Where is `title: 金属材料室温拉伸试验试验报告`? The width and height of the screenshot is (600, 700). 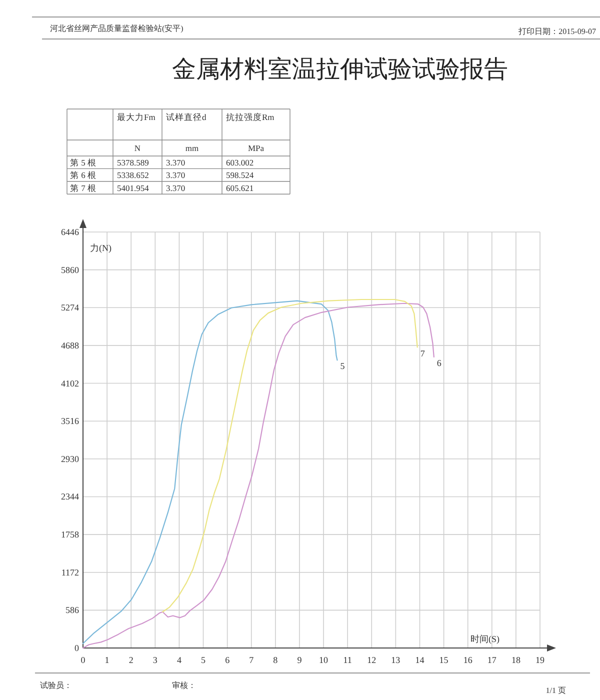 title: 金属材料室温拉伸试验试验报告 is located at coordinates (340, 70).